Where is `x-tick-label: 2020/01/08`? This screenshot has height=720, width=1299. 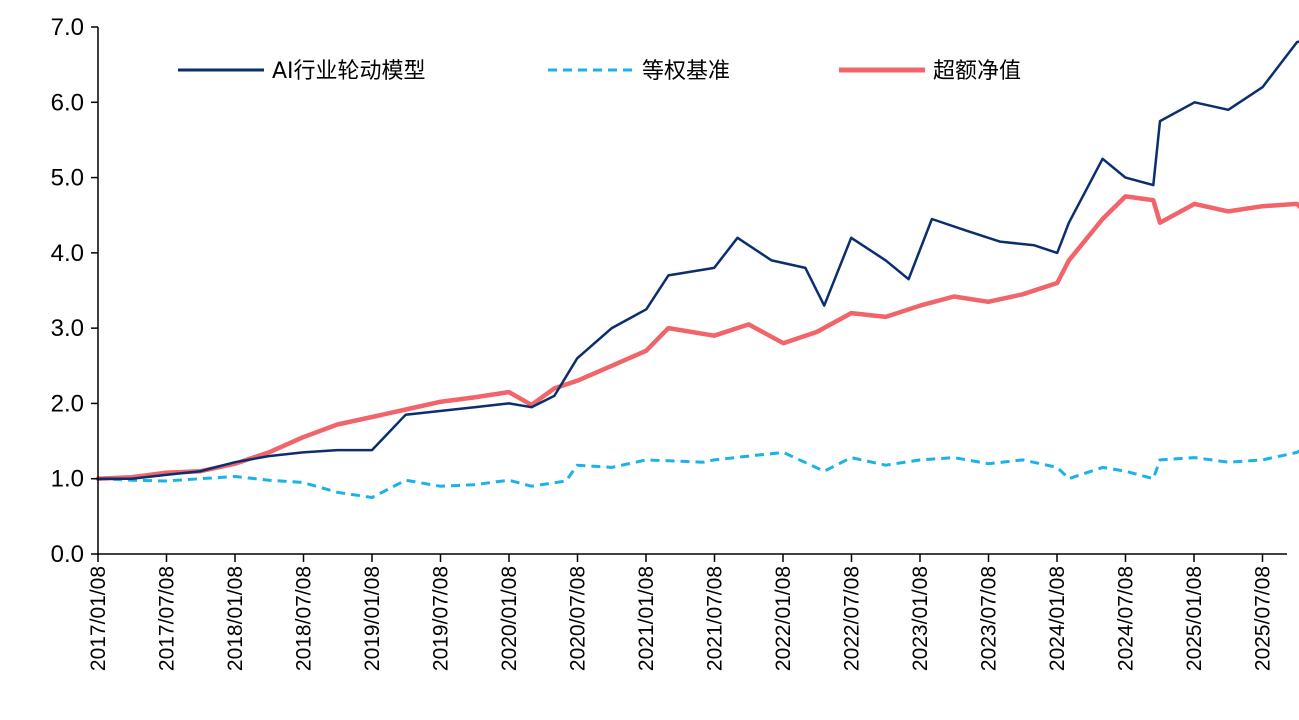 x-tick-label: 2020/01/08 is located at coordinates (509, 618).